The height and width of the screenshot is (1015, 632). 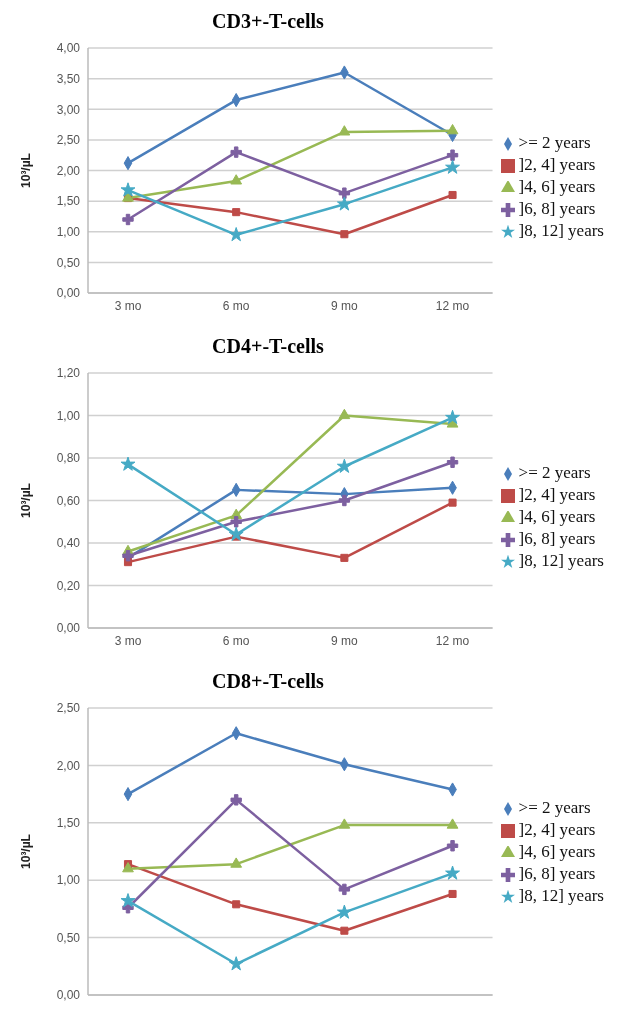 What do you see at coordinates (268, 681) in the screenshot?
I see `chart-title: CD8+-T-cells` at bounding box center [268, 681].